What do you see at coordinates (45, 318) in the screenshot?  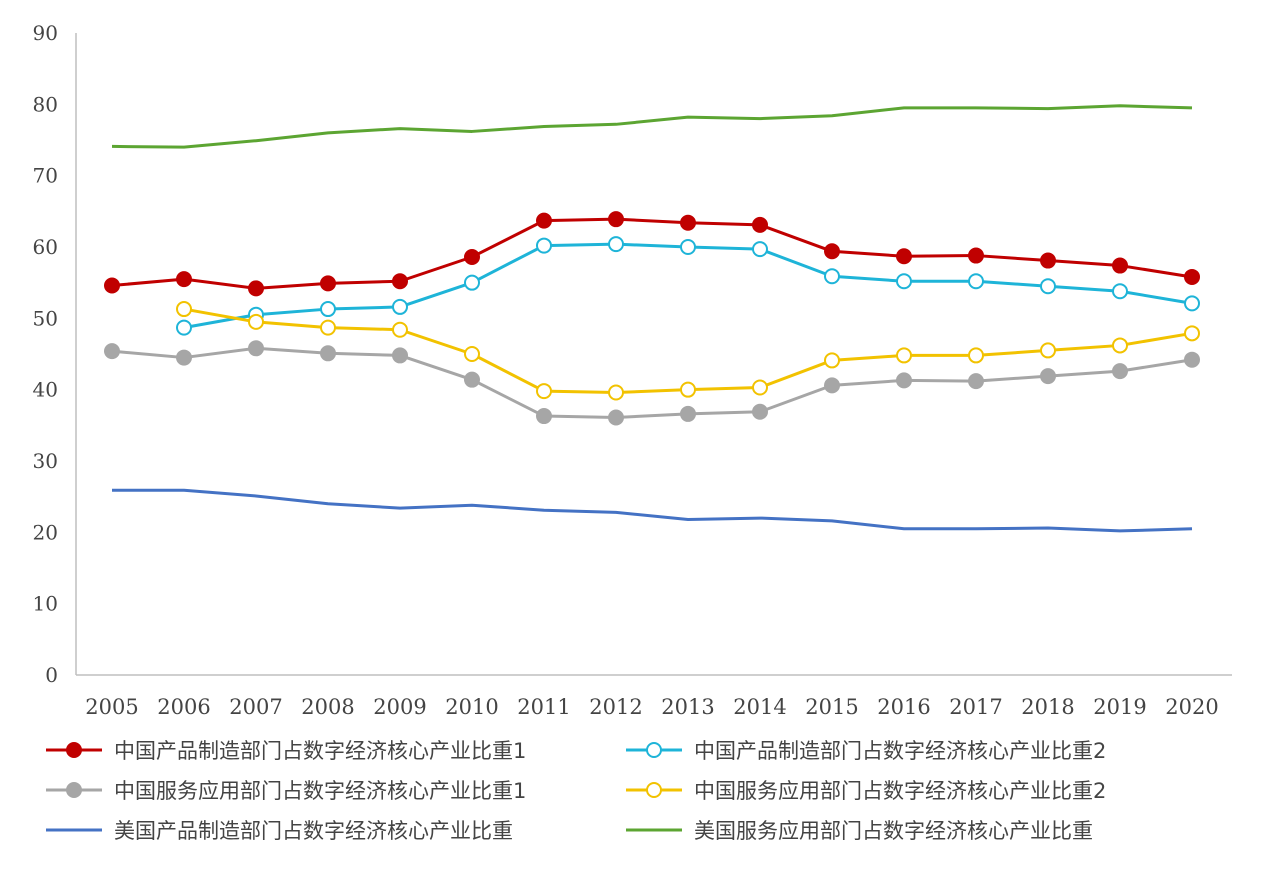 I see `y-tick-label: 50` at bounding box center [45, 318].